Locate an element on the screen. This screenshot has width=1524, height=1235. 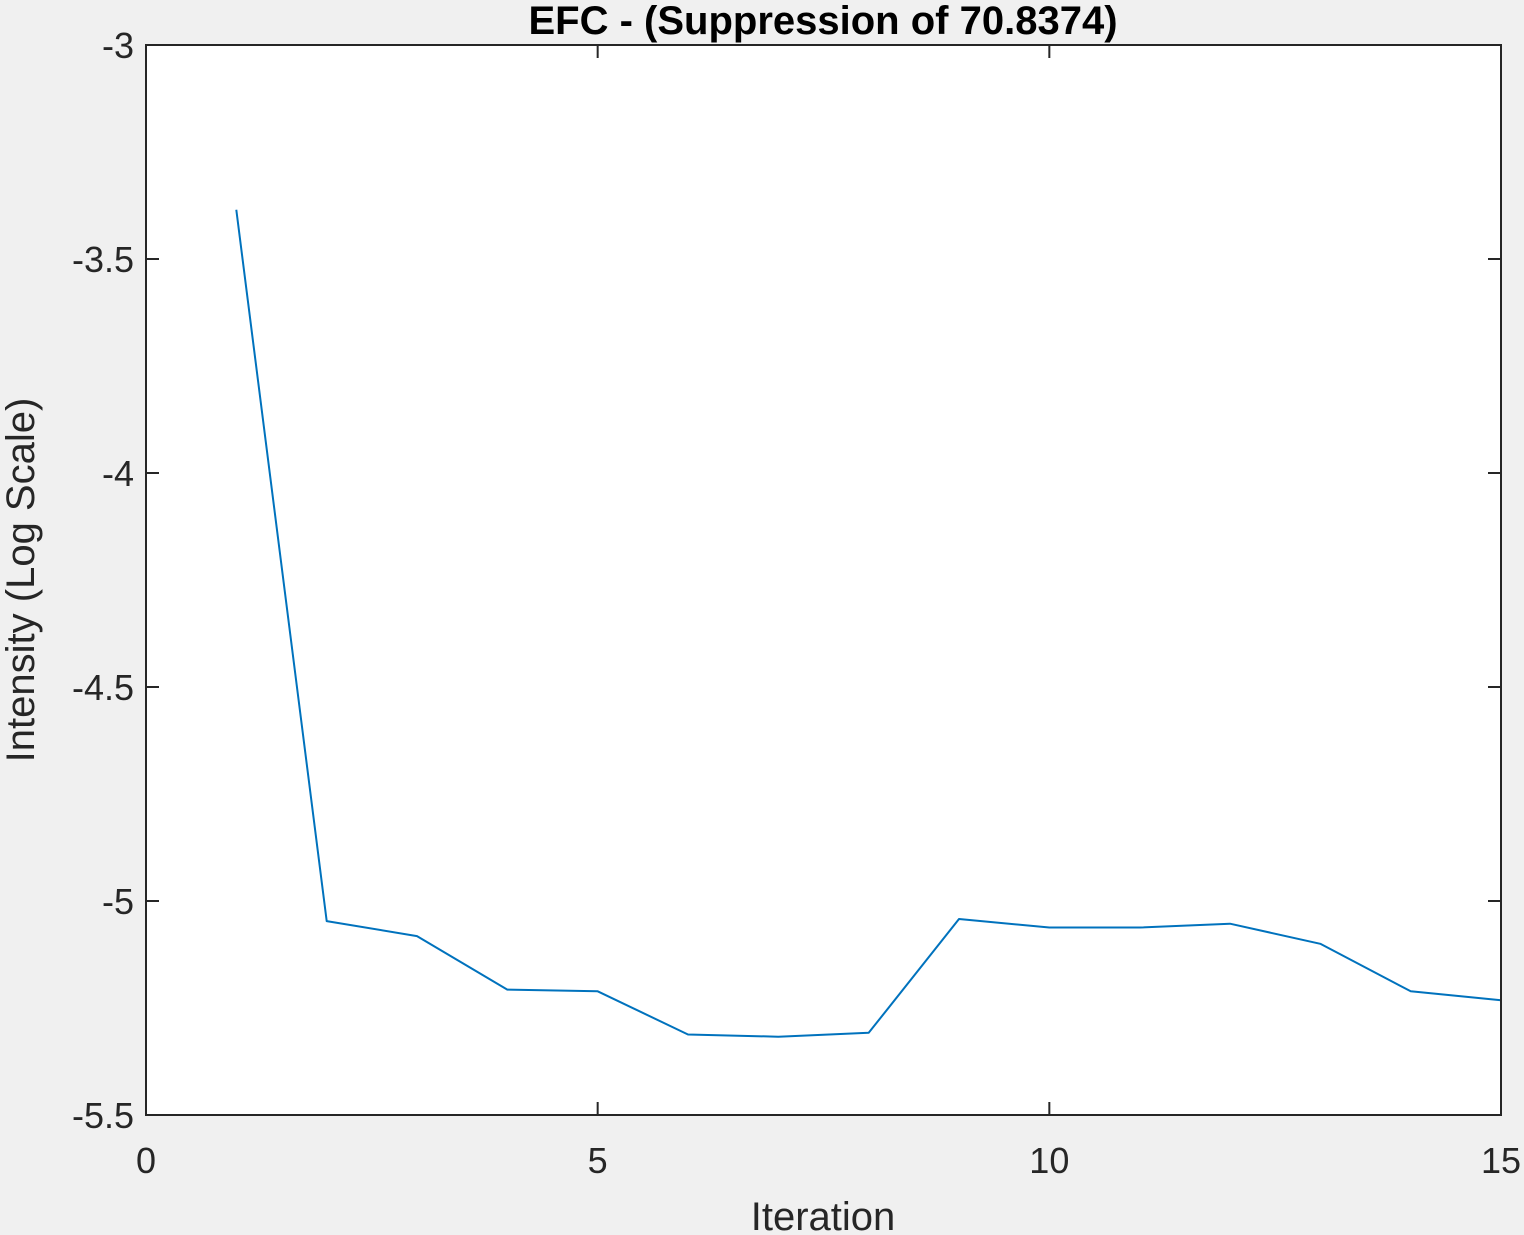
y-axis-label: Intensity (Log Scale) is located at coordinates (21, 580).